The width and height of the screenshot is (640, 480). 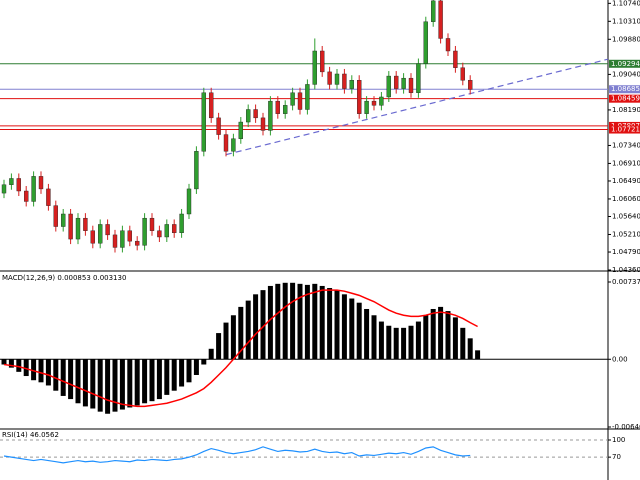 I want to click on y-tick-label: 1.04790, so click(x=626, y=252).